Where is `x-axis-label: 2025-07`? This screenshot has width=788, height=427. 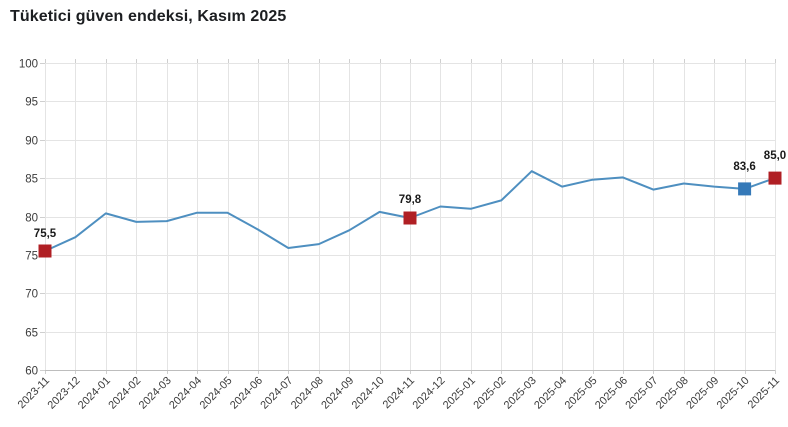
x-axis-label: 2025-07 is located at coordinates (641, 393).